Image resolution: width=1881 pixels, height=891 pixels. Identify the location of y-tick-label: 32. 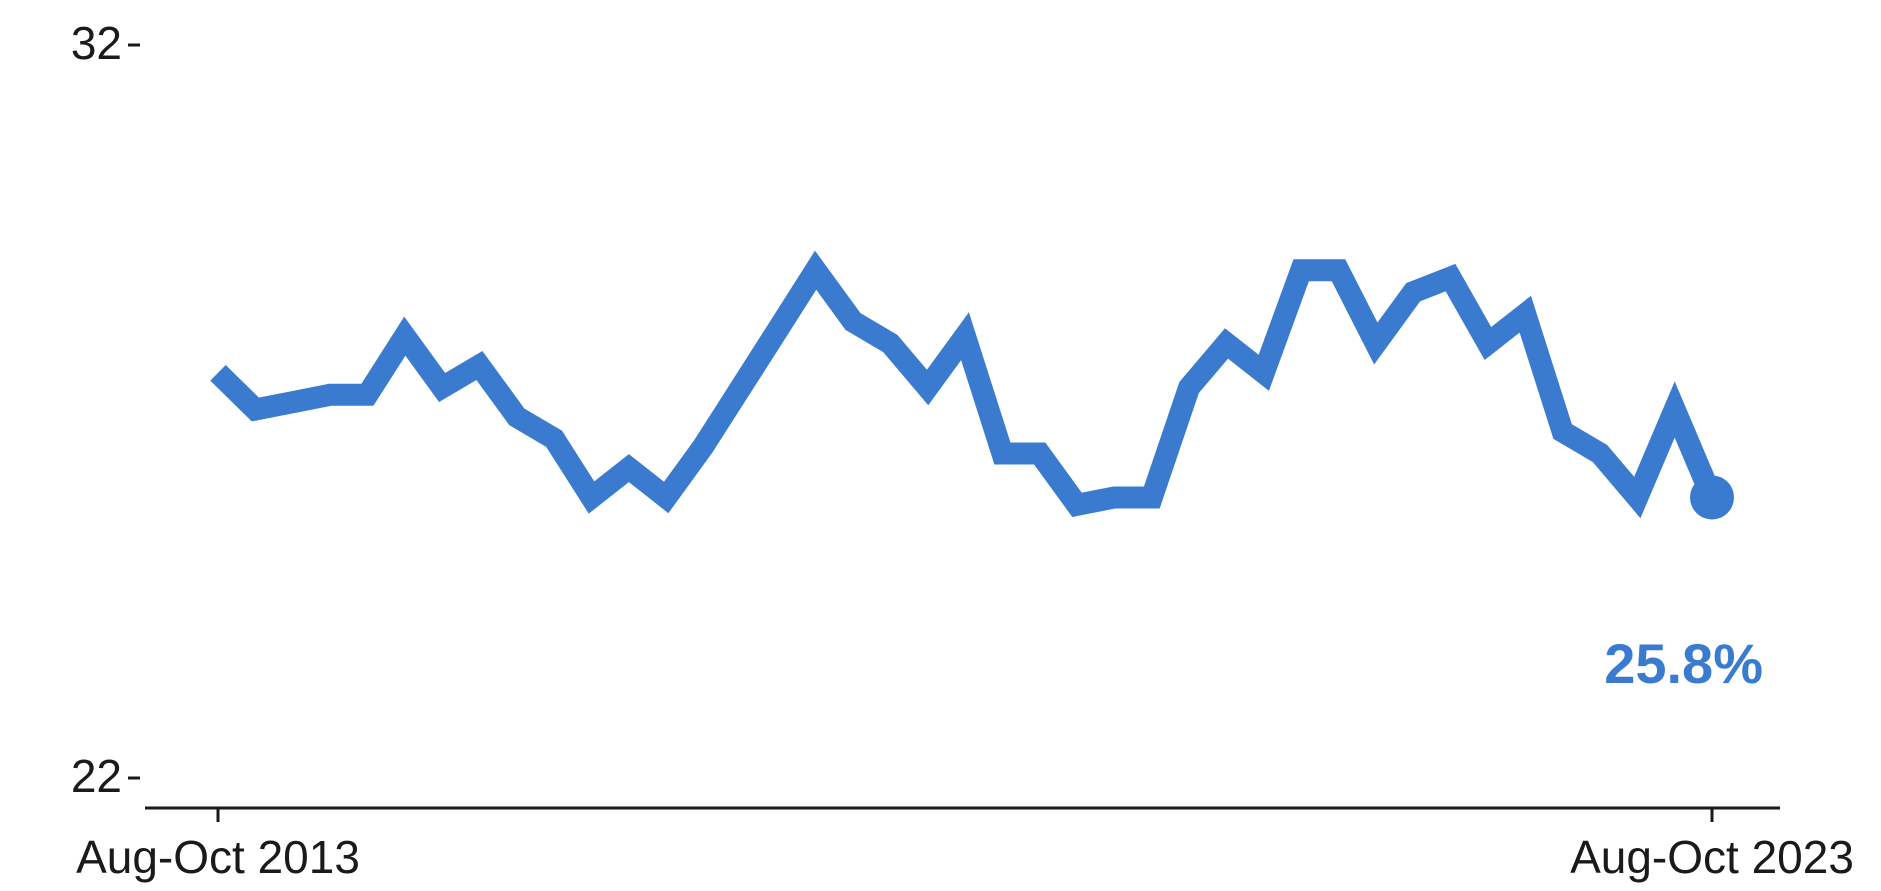
(96, 43).